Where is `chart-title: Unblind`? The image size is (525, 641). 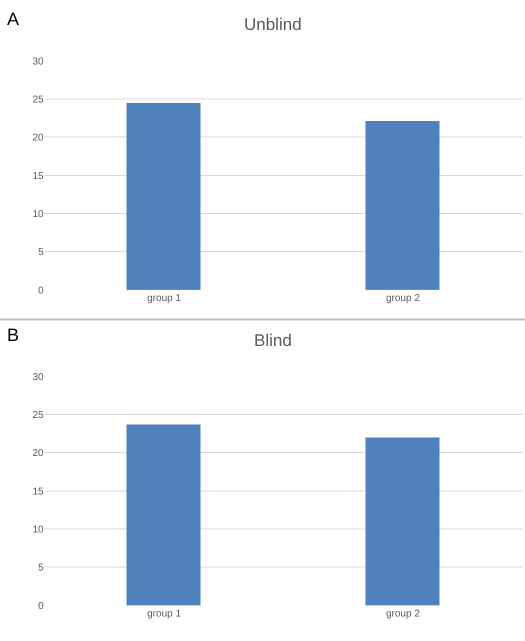 chart-title: Unblind is located at coordinates (273, 24).